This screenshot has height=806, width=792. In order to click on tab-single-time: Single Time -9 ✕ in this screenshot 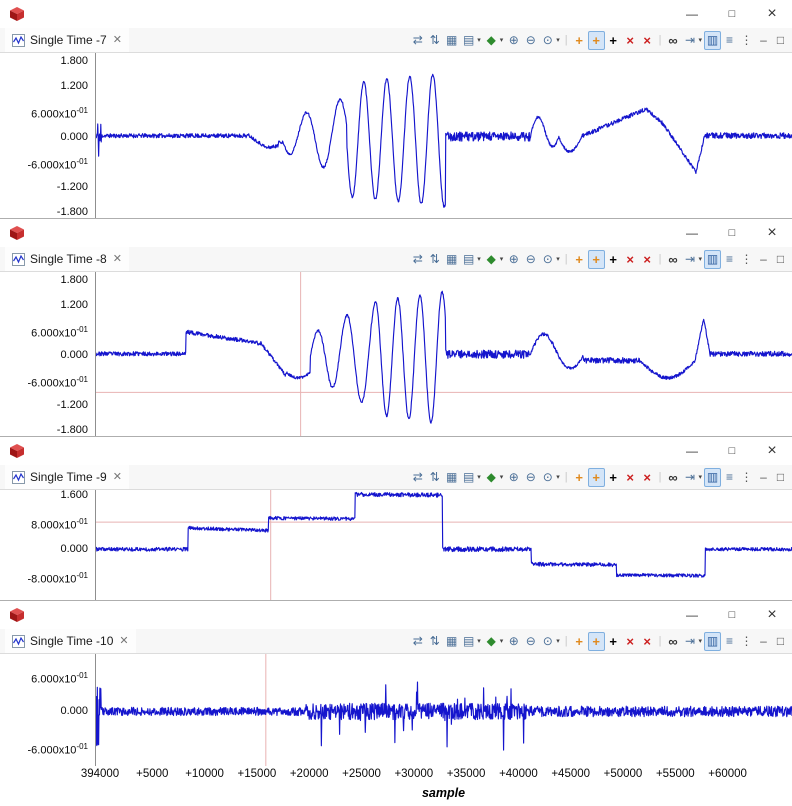, I will do `click(67, 477)`.